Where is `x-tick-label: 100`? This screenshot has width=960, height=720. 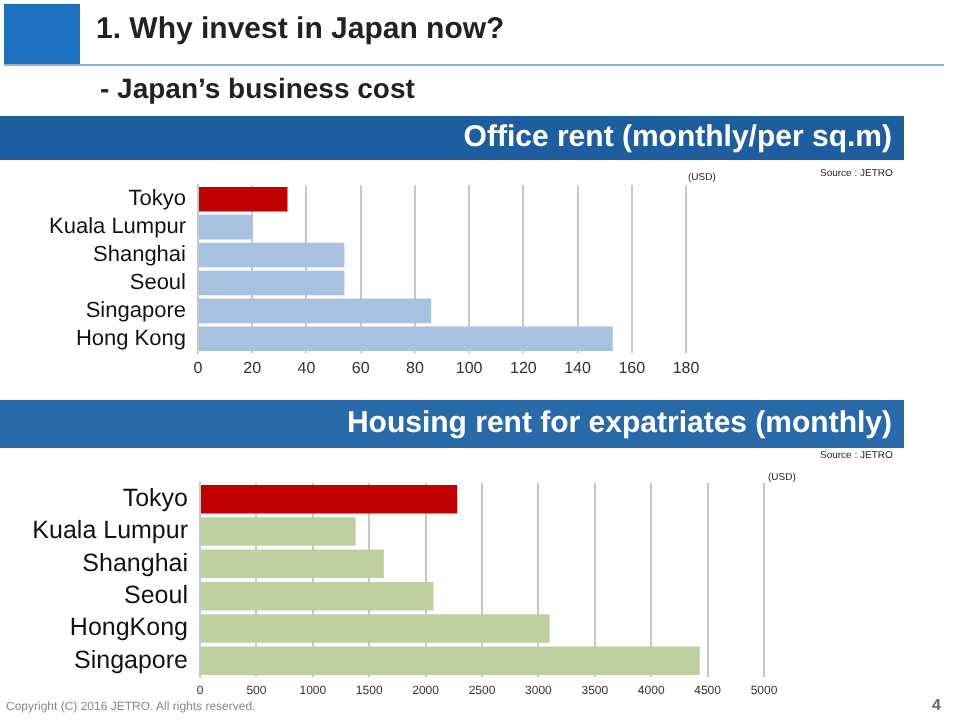
x-tick-label: 100 is located at coordinates (469, 367).